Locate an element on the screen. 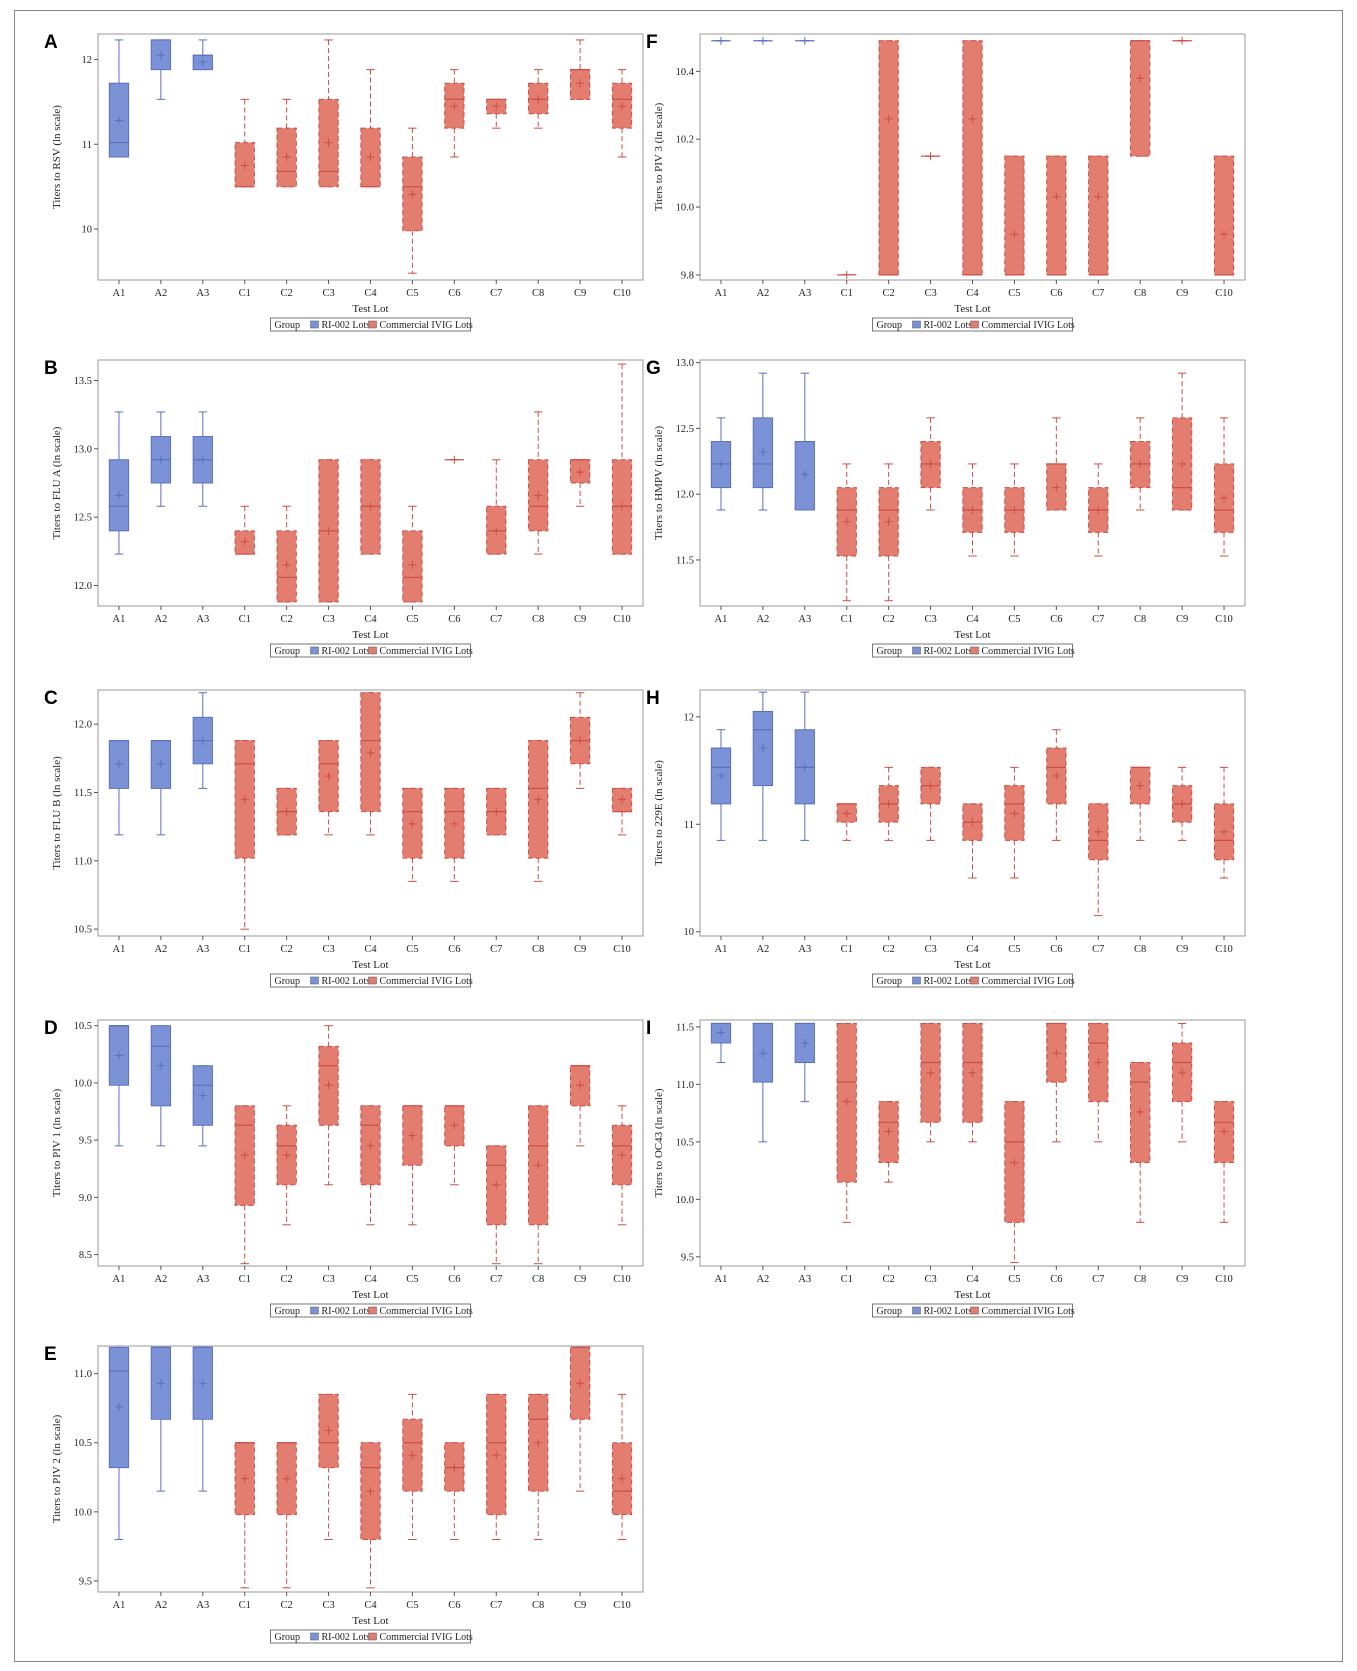  y-axis-title: Titers to HMPV (ln scale) is located at coordinates (659, 483).